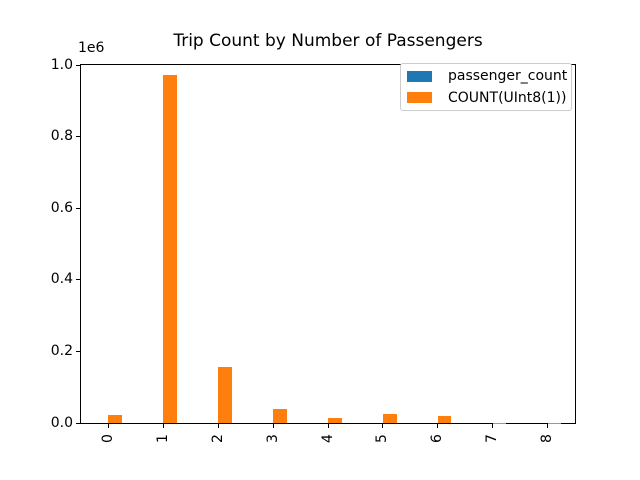  Describe the element at coordinates (162, 438) in the screenshot. I see `x-tick-label-1: 1` at that location.